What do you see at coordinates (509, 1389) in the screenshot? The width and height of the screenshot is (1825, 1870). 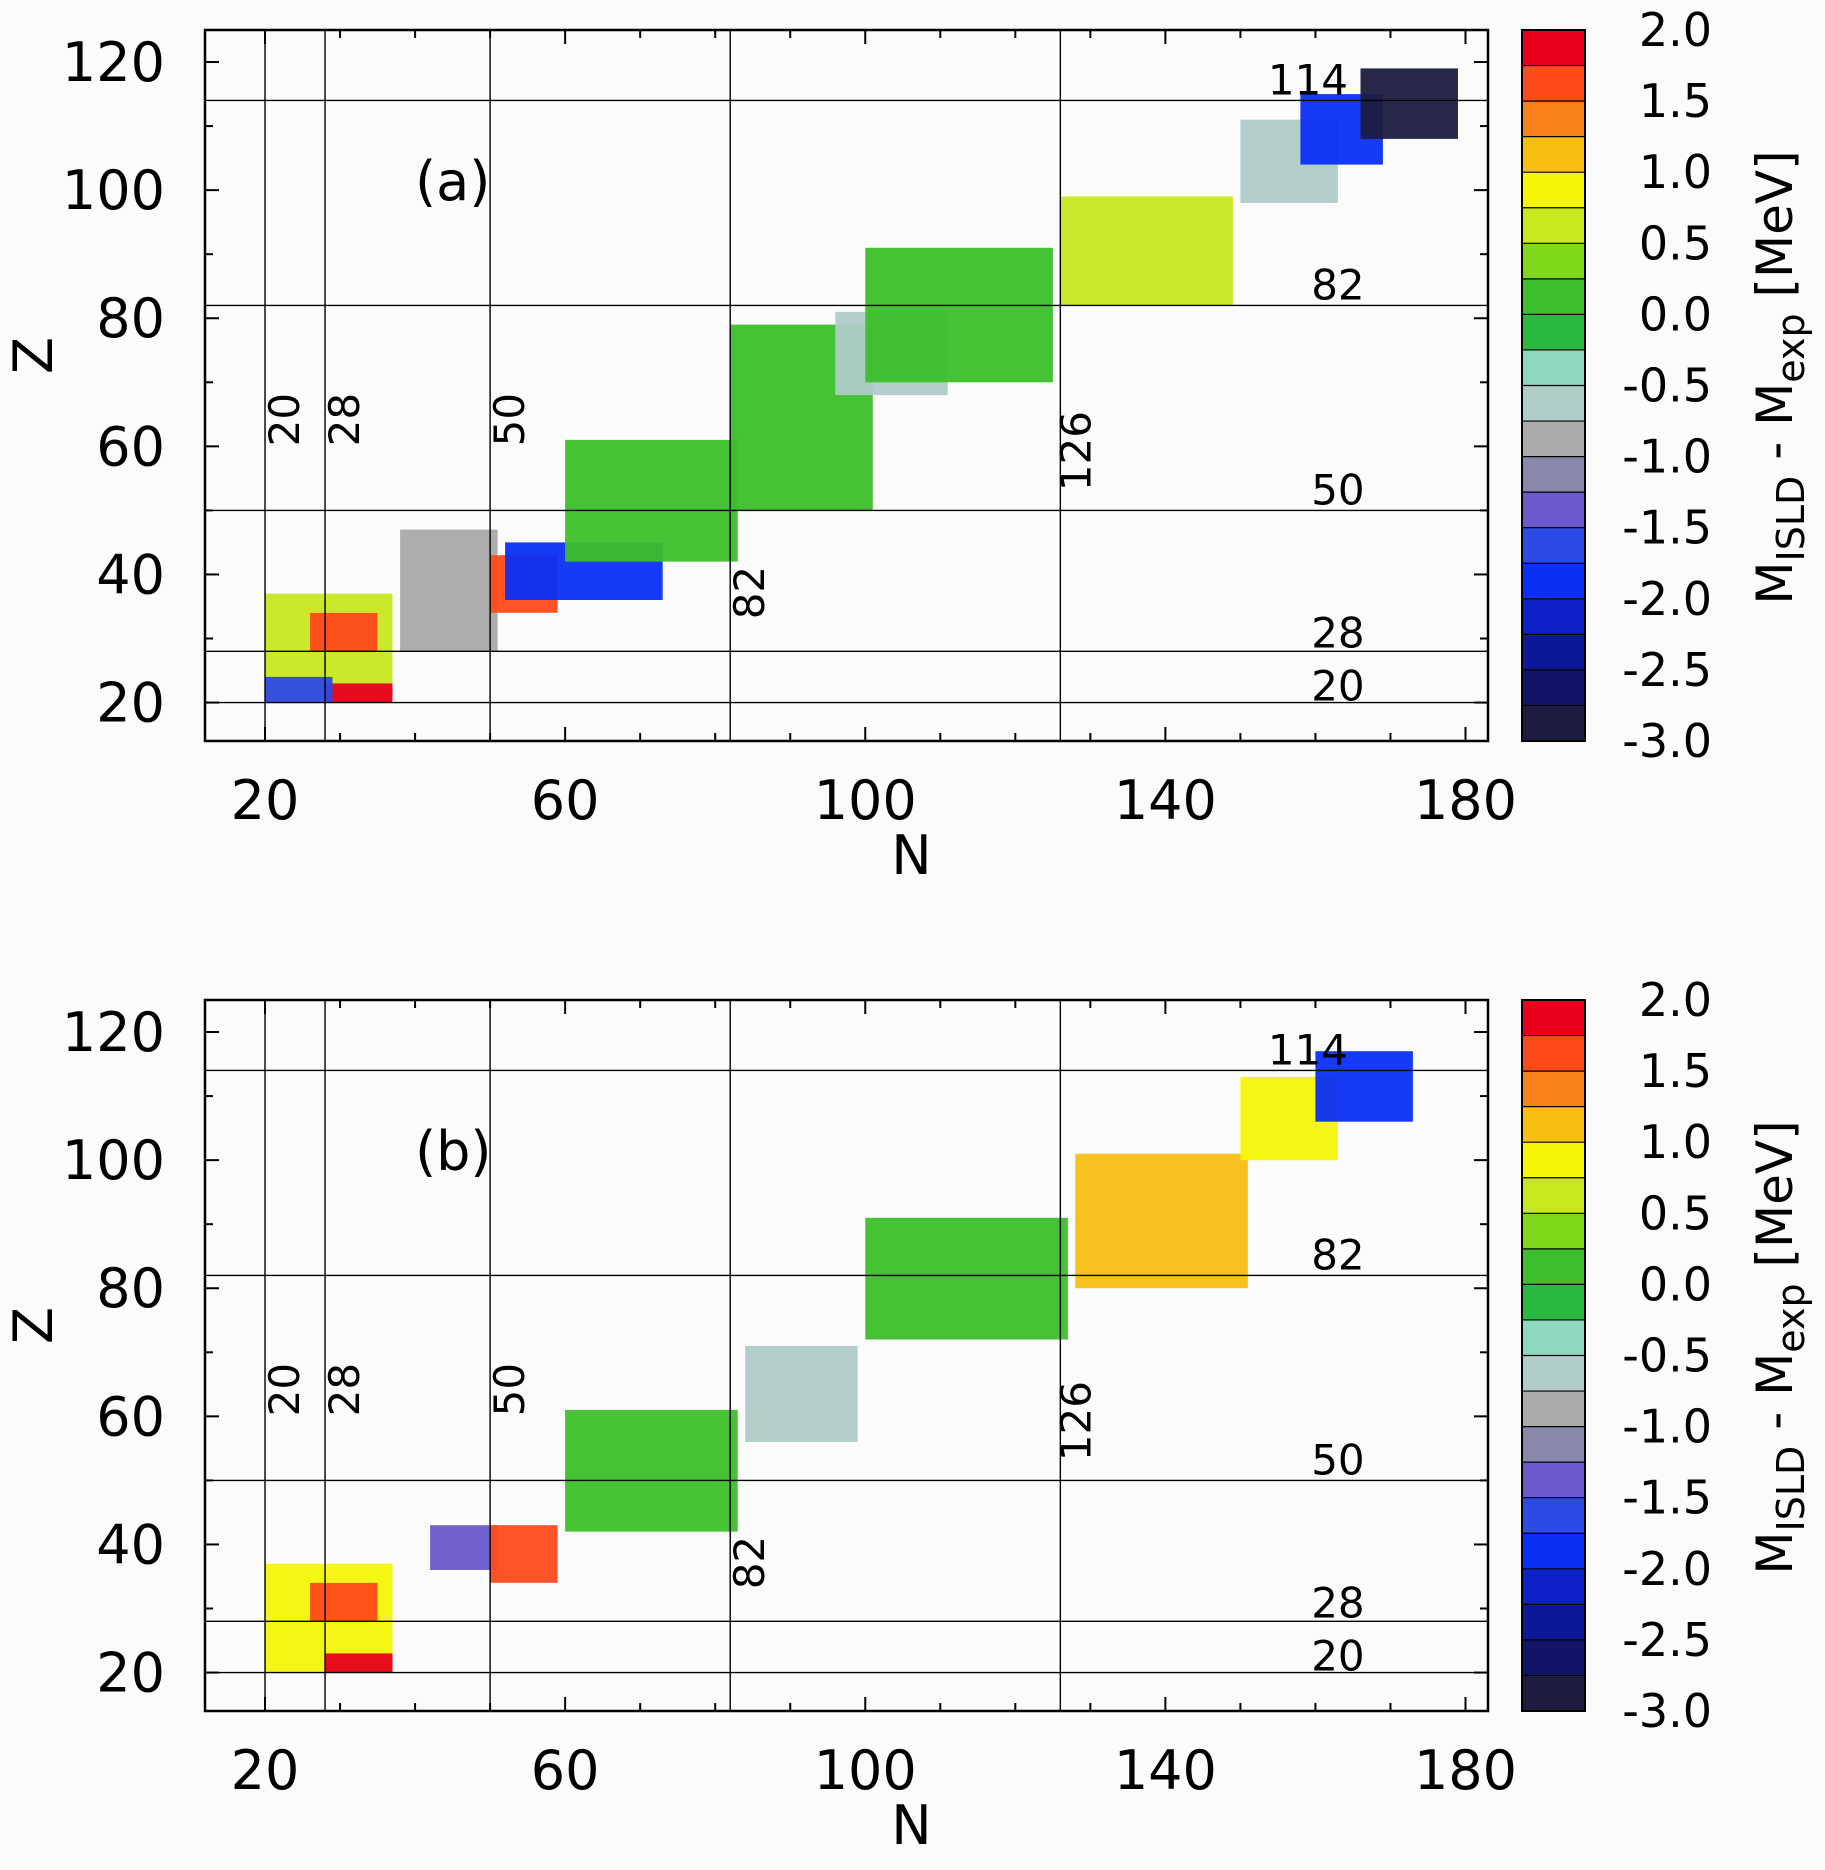 I see `magic-label-n-50: 50` at bounding box center [509, 1389].